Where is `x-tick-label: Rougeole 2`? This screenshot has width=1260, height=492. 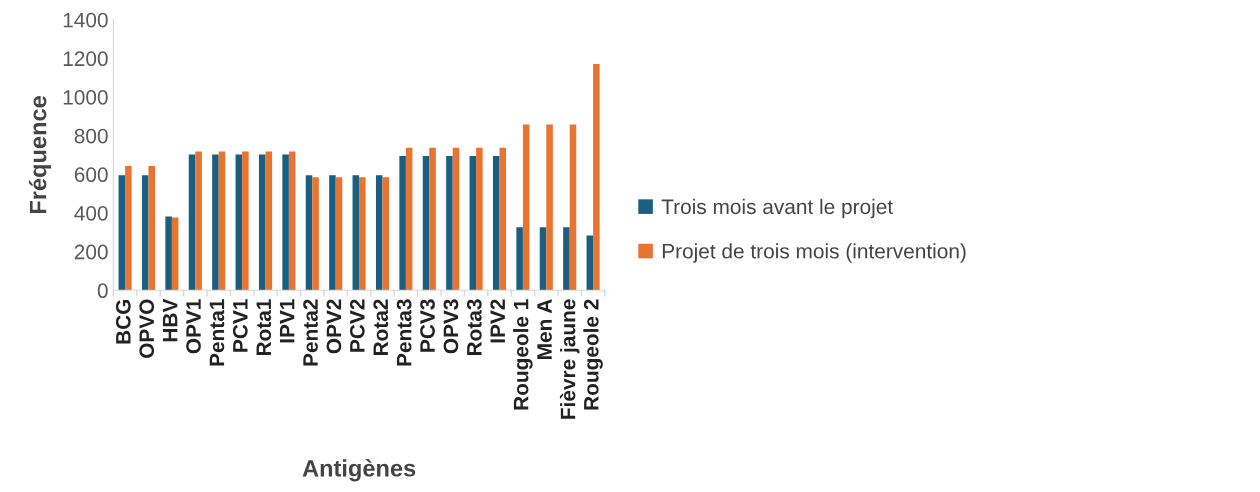 x-tick-label: Rougeole 2 is located at coordinates (593, 354).